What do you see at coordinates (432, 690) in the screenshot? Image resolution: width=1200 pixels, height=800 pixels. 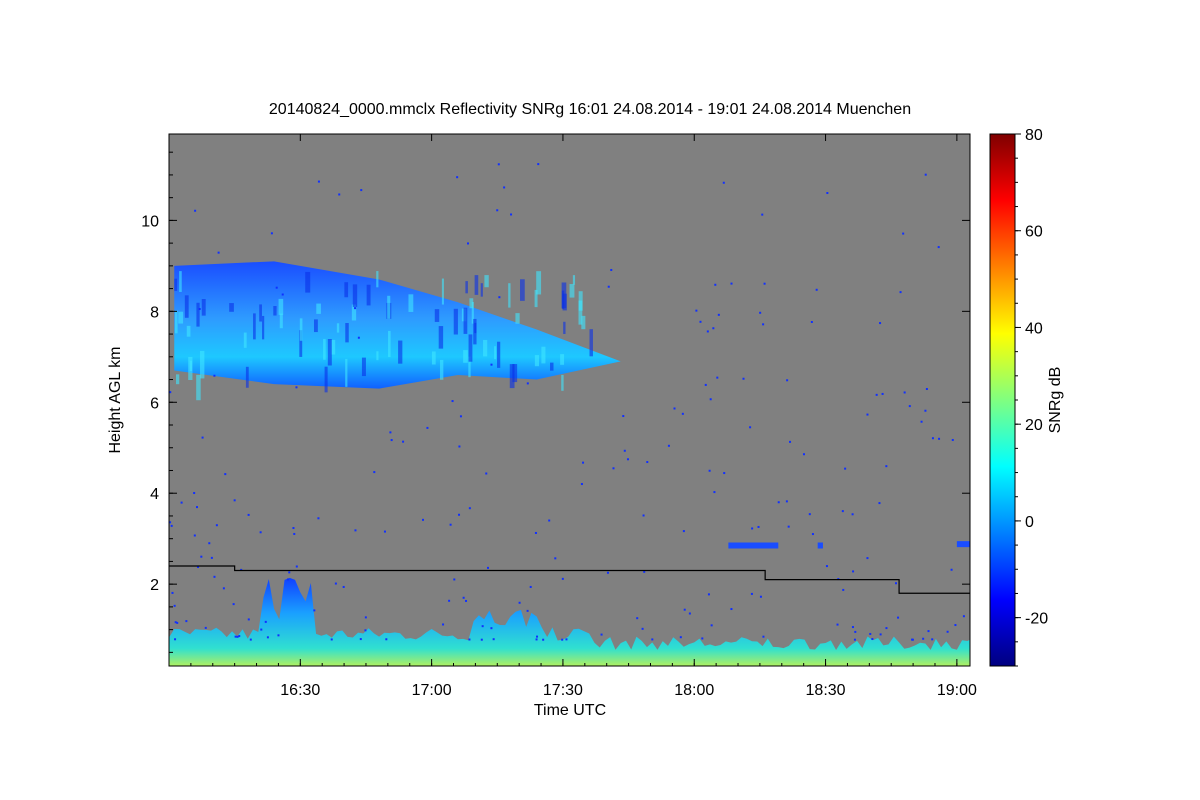 I see `x-tick-label: 17:00` at bounding box center [432, 690].